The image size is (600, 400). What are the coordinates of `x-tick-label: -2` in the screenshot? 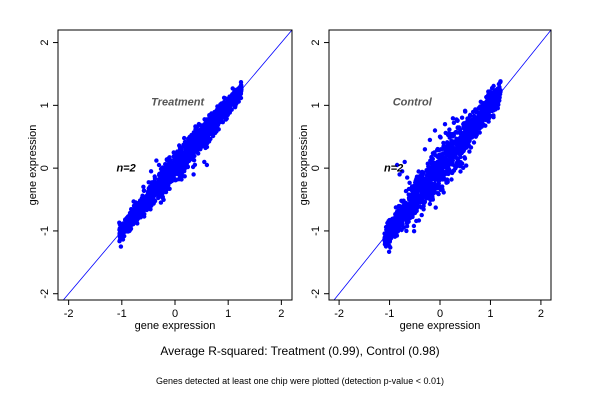 It's located at (69, 314).